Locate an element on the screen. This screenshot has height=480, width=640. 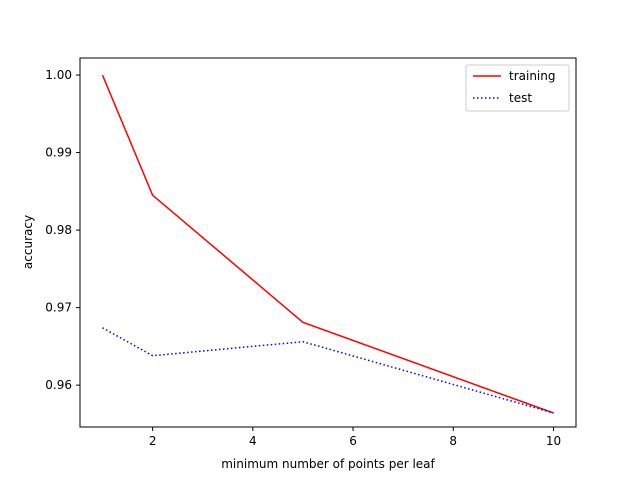
x-tick-label: 10 is located at coordinates (553, 441).